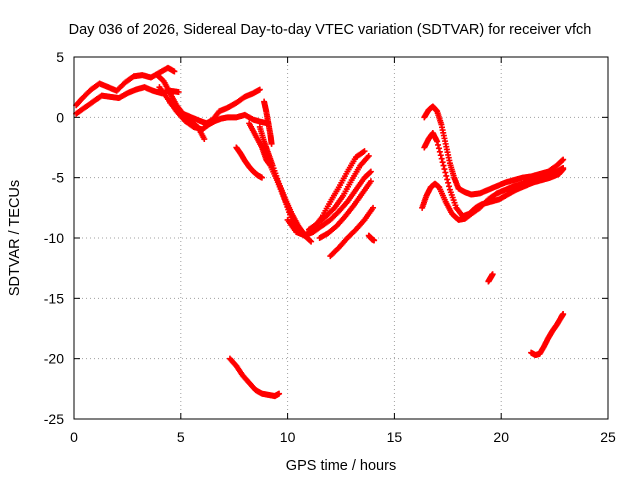 This screenshot has width=640, height=480. I want to click on y-tick-label: -5, so click(58, 178).